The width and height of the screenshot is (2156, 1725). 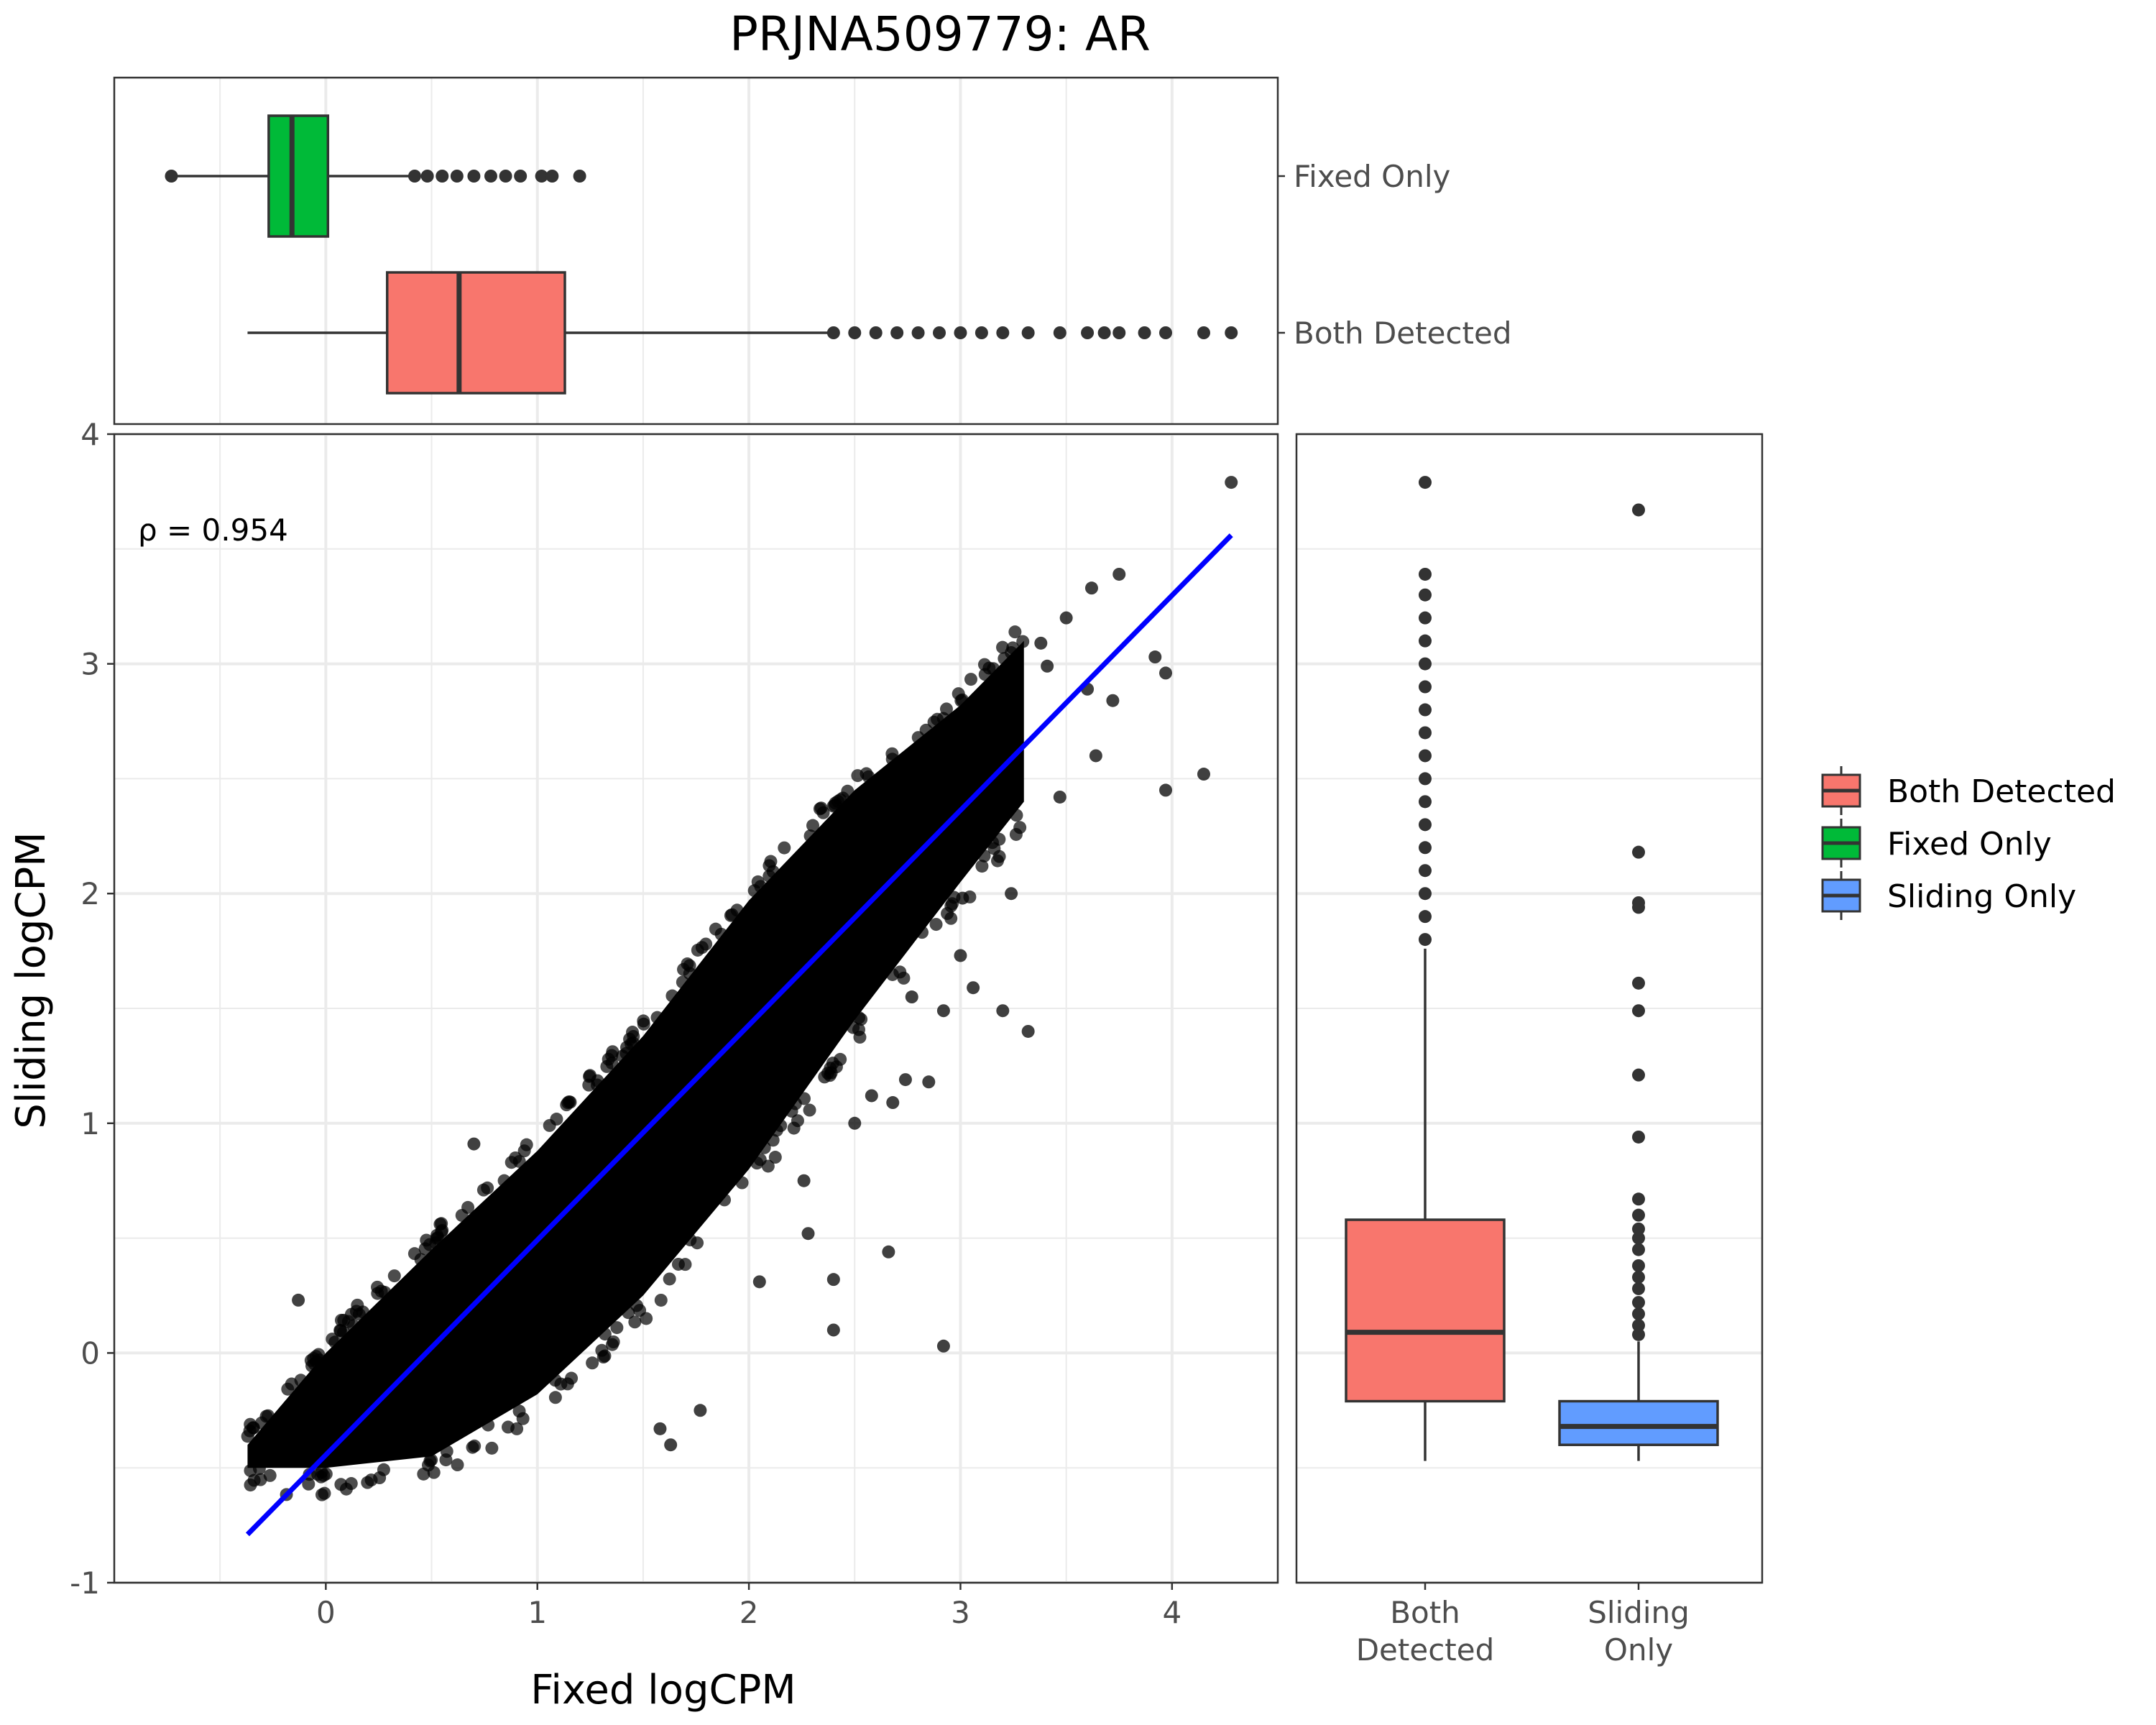 What do you see at coordinates (1171, 1612) in the screenshot?
I see `x-tick-label: 4` at bounding box center [1171, 1612].